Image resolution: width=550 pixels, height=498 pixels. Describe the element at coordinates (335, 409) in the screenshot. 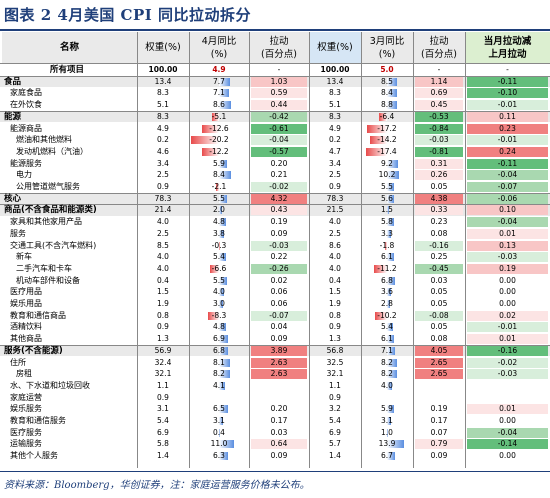

I see `weight-mar: 3.2` at that location.